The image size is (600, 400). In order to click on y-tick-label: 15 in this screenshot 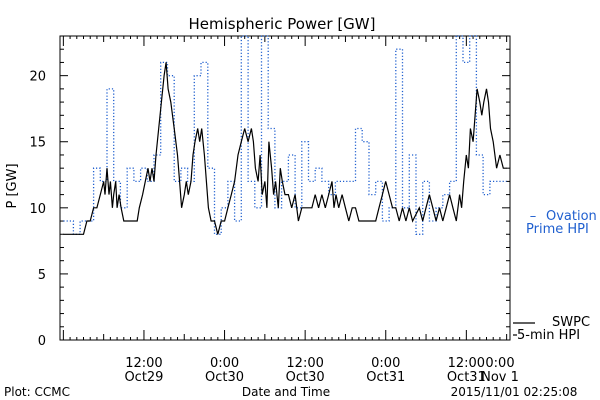, I will do `click(37, 143)`.